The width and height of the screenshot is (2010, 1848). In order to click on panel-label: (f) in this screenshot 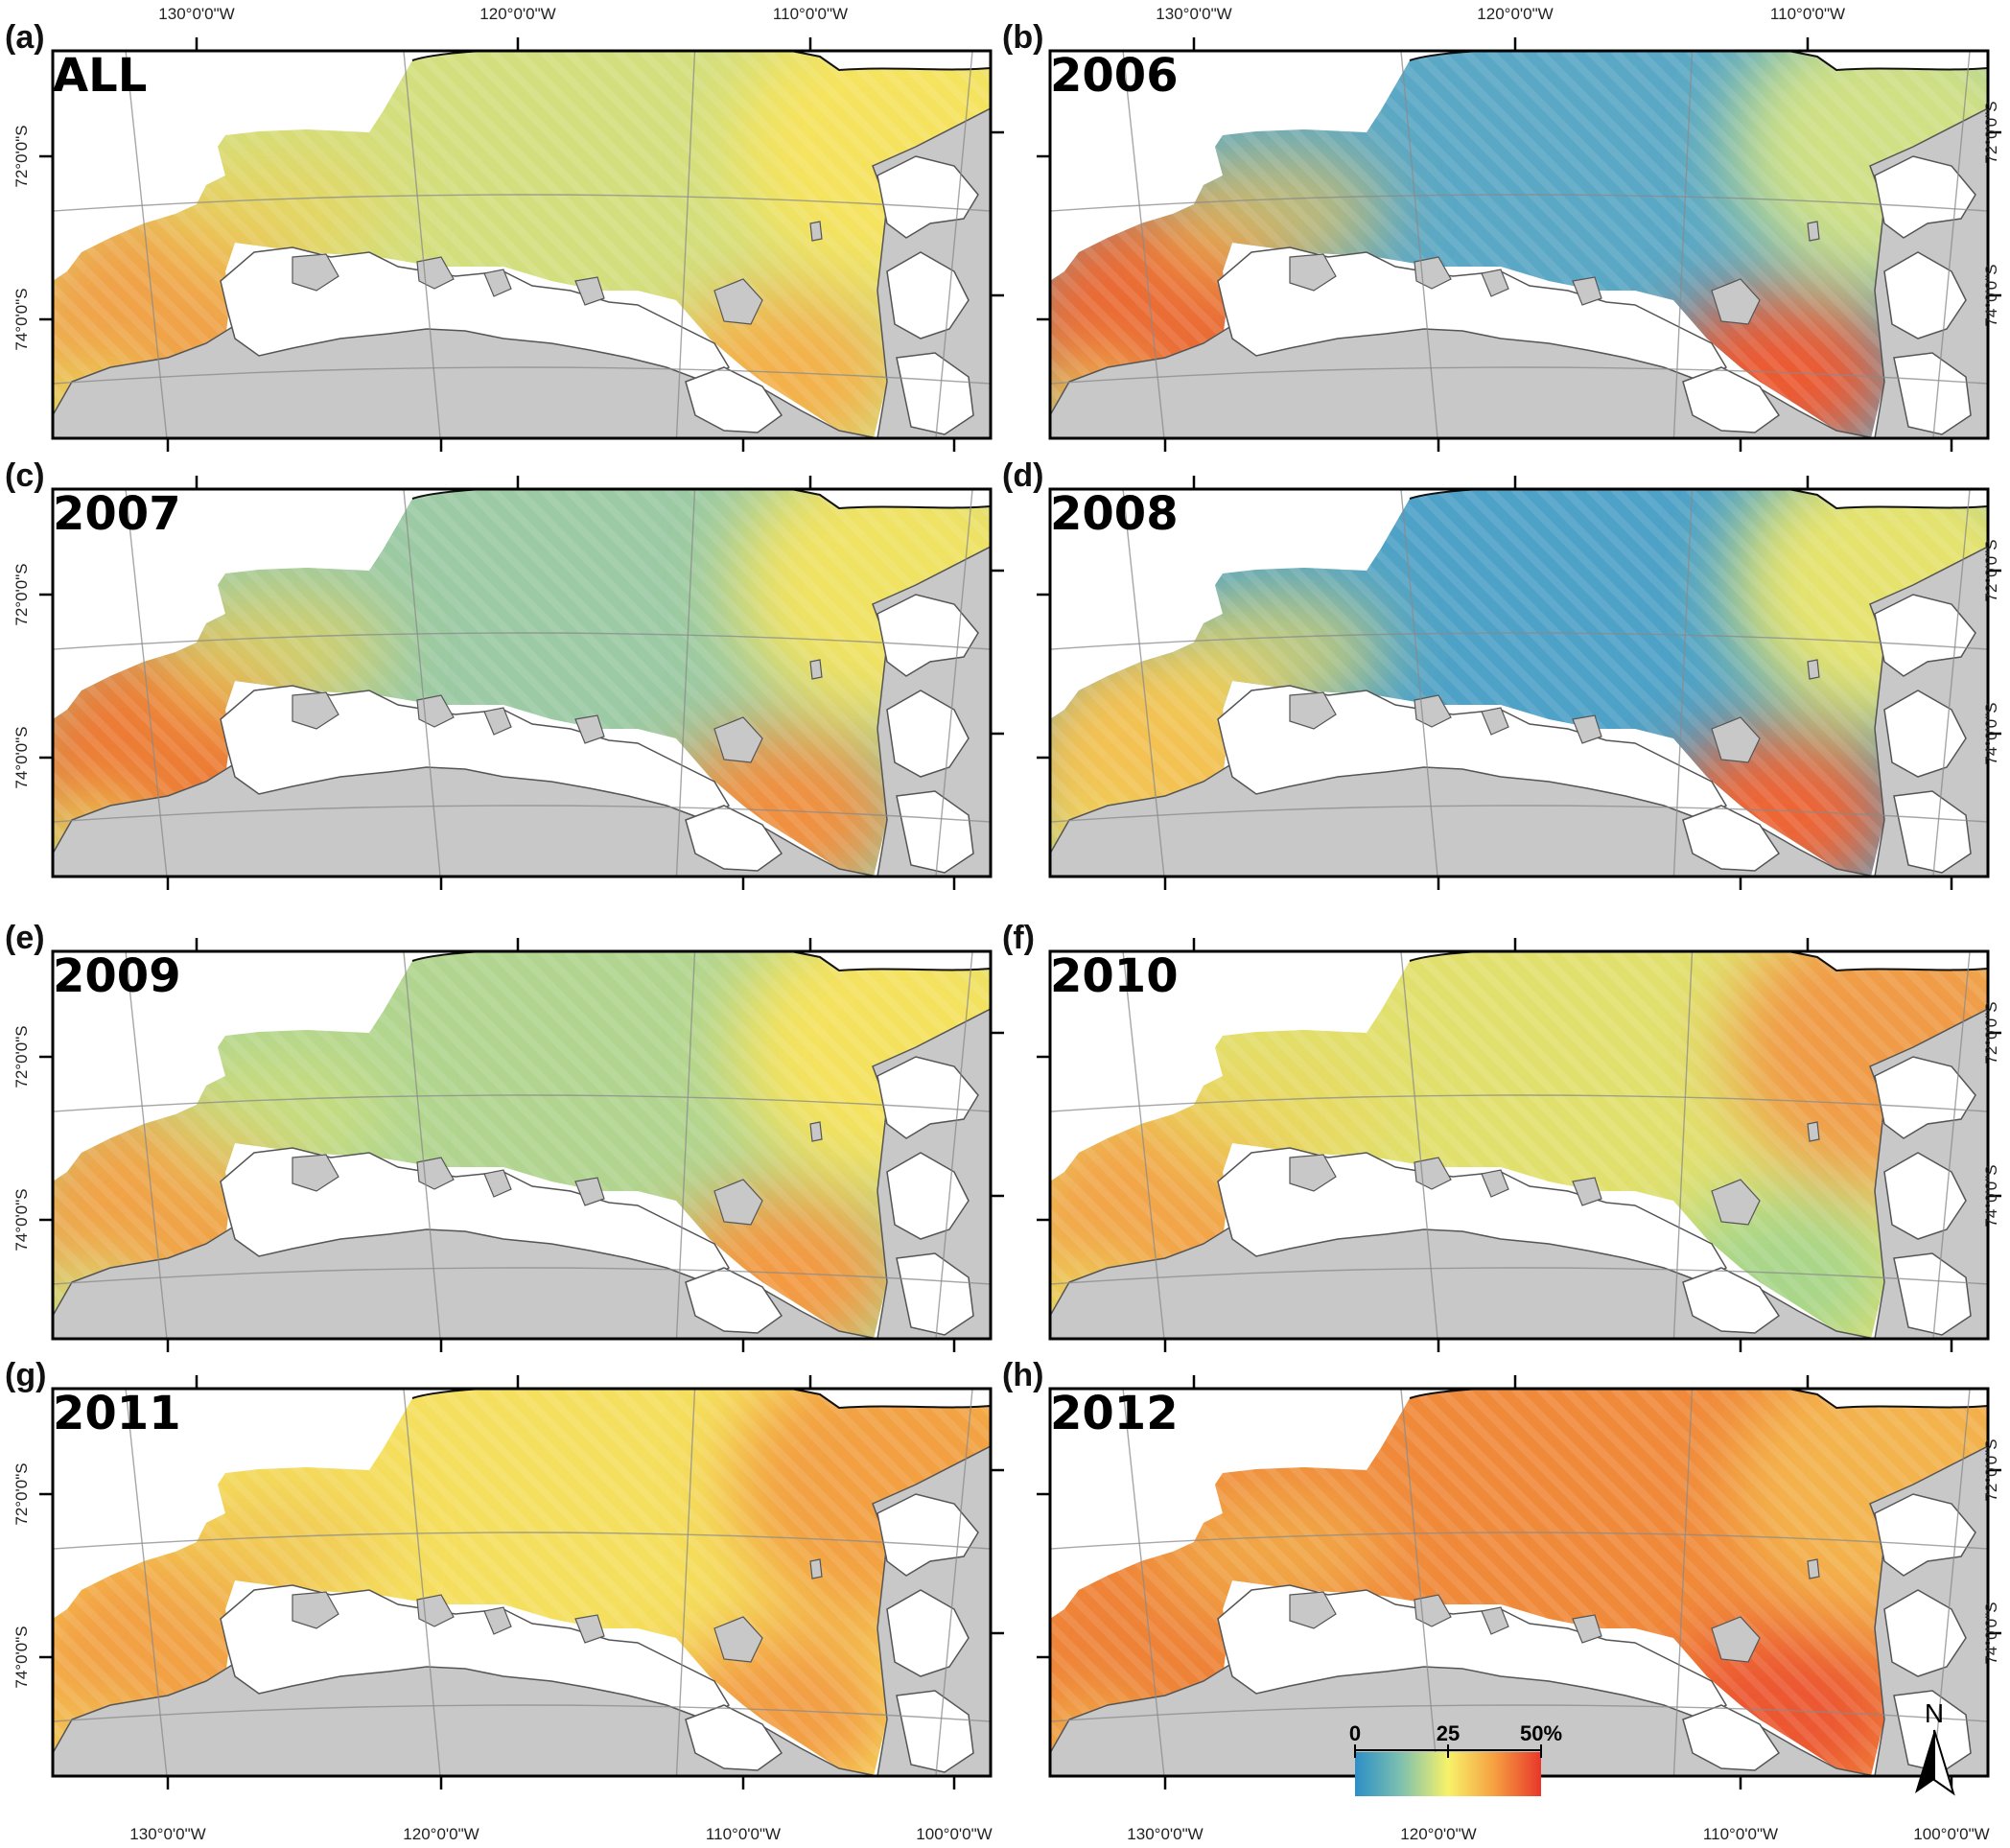, I will do `click(1019, 938)`.